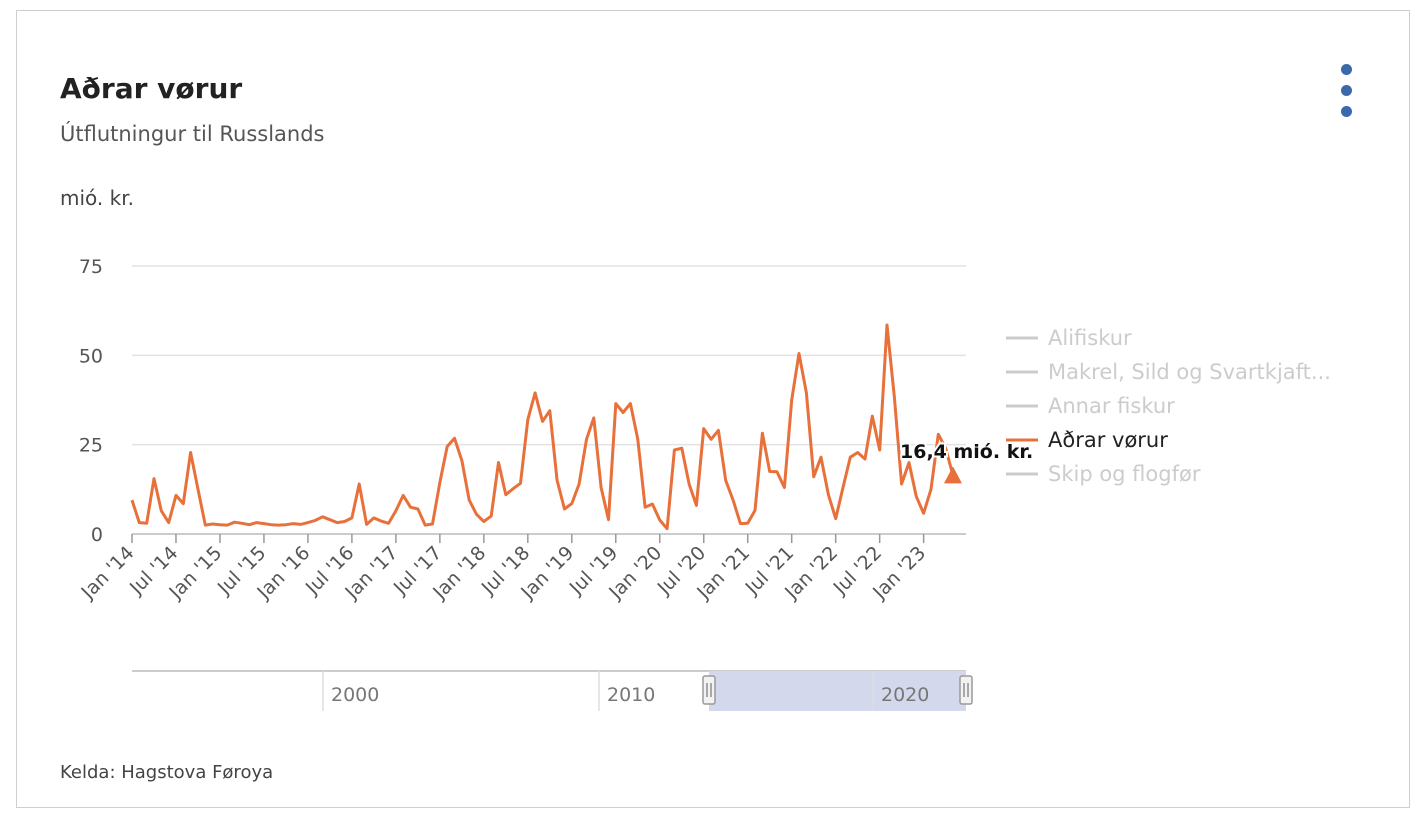 The image size is (1426, 830). What do you see at coordinates (97, 535) in the screenshot?
I see `y-tick-label: 0` at bounding box center [97, 535].